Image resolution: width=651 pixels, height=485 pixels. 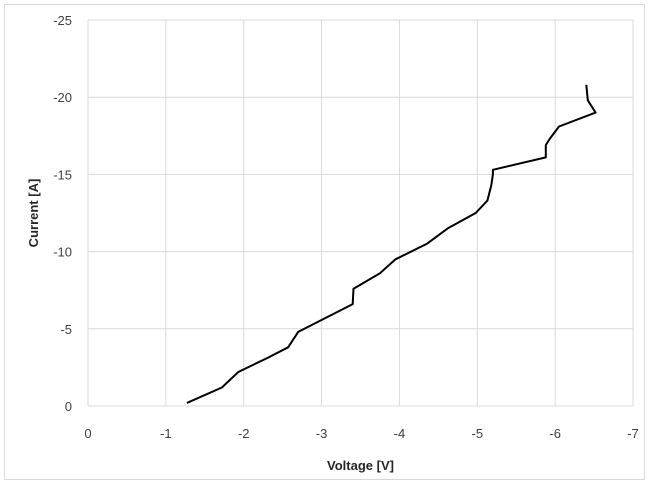 What do you see at coordinates (62, 97) in the screenshot?
I see `y-tick-label: -20` at bounding box center [62, 97].